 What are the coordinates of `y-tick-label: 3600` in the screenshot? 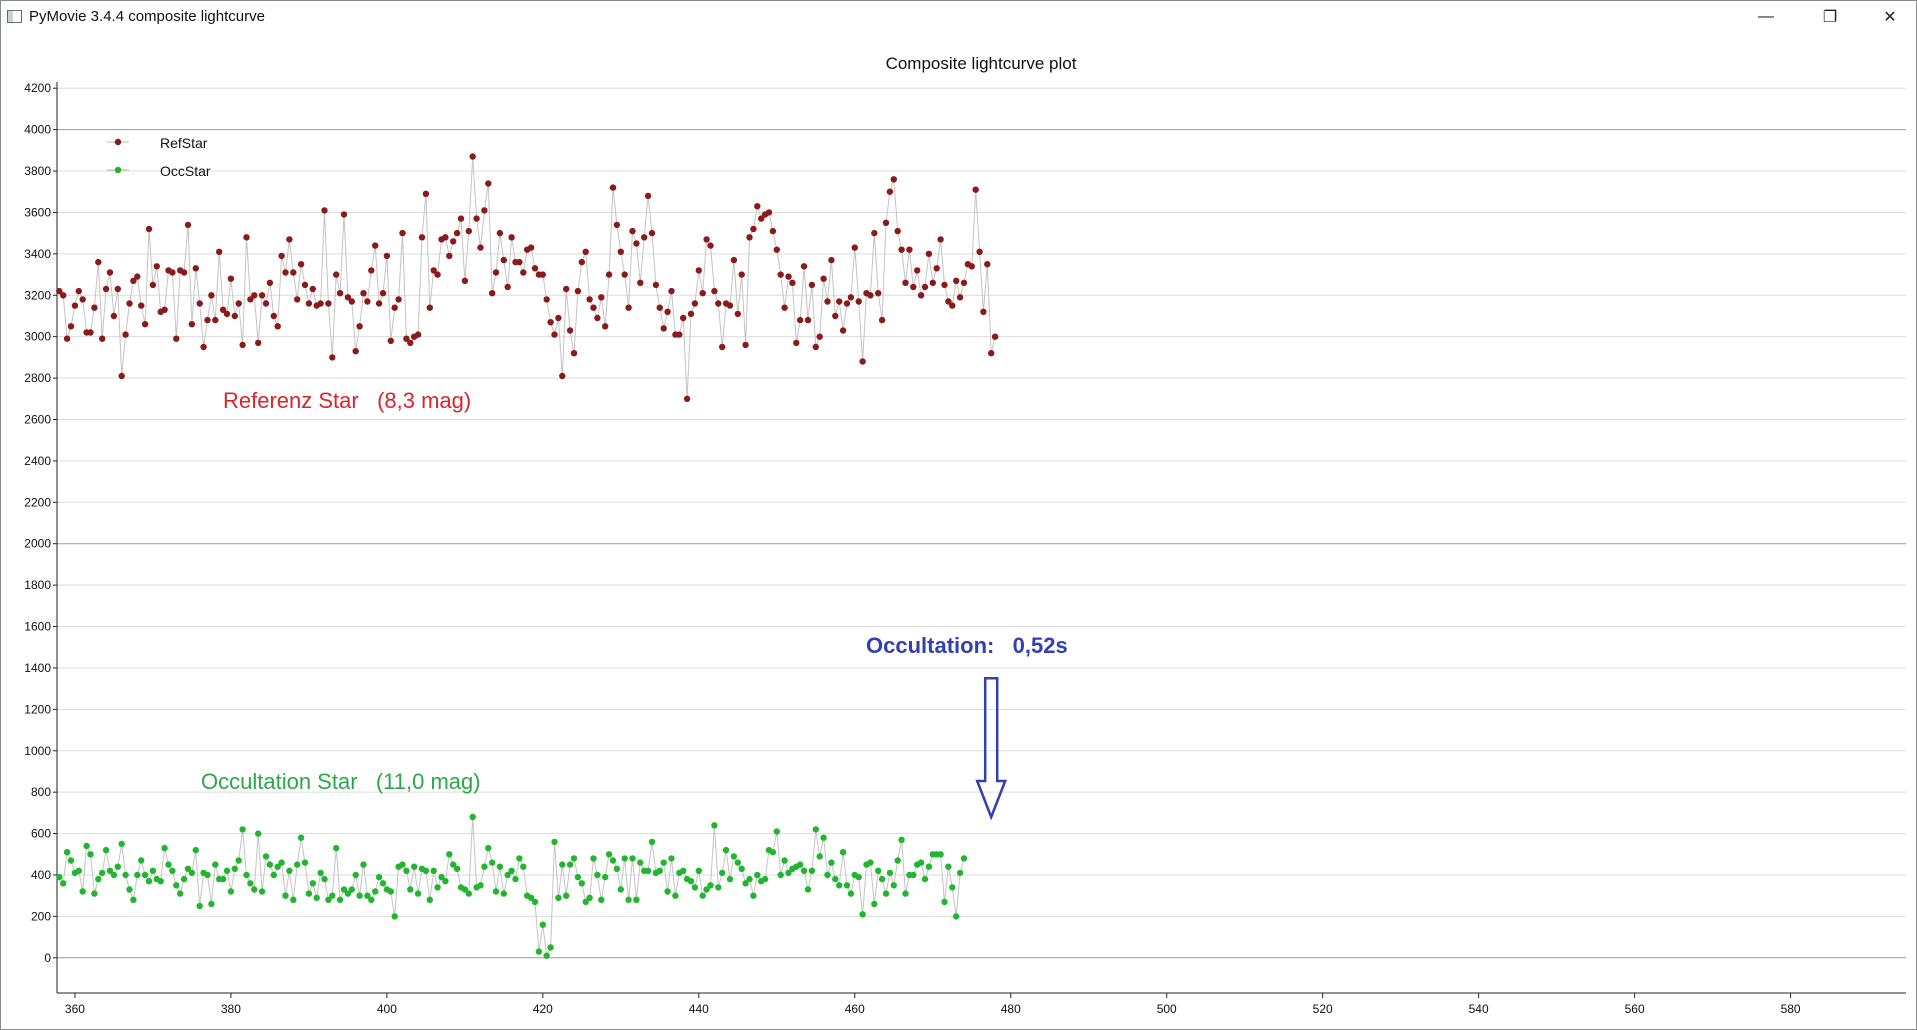 It's located at (37, 212).